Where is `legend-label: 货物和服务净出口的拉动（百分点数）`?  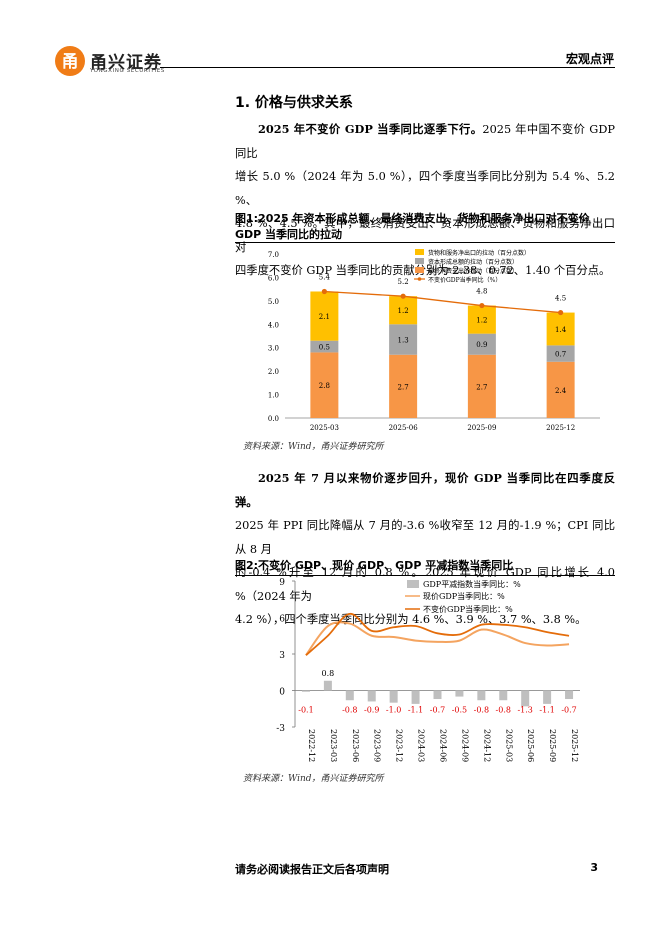
legend-label: 货物和服务净出口的拉动（百分点数） is located at coordinates (479, 253).